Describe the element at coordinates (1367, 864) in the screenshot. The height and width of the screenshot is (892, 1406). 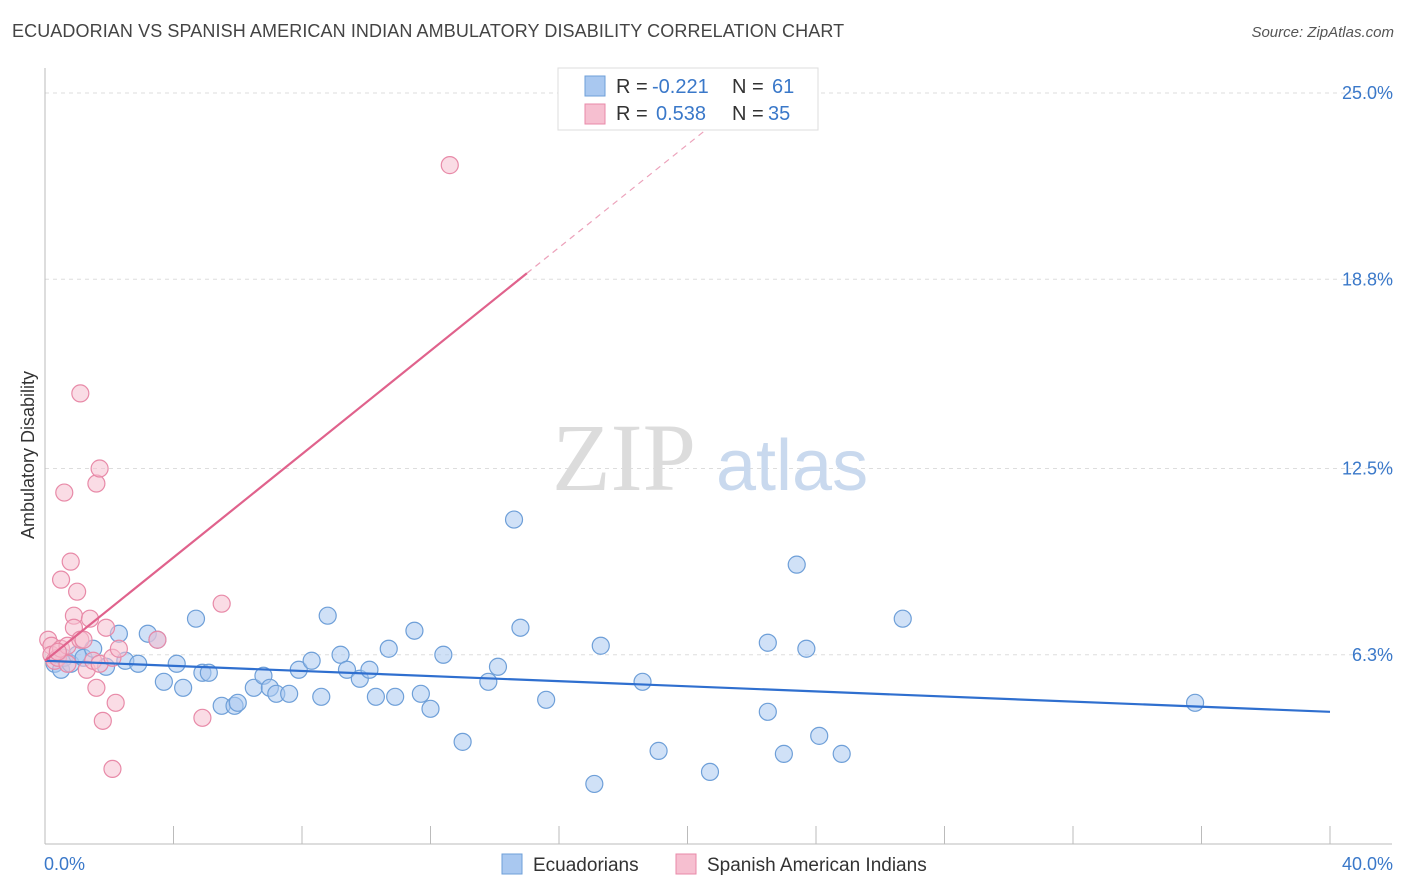
I see `x-tick-label: 40.0%` at that location.